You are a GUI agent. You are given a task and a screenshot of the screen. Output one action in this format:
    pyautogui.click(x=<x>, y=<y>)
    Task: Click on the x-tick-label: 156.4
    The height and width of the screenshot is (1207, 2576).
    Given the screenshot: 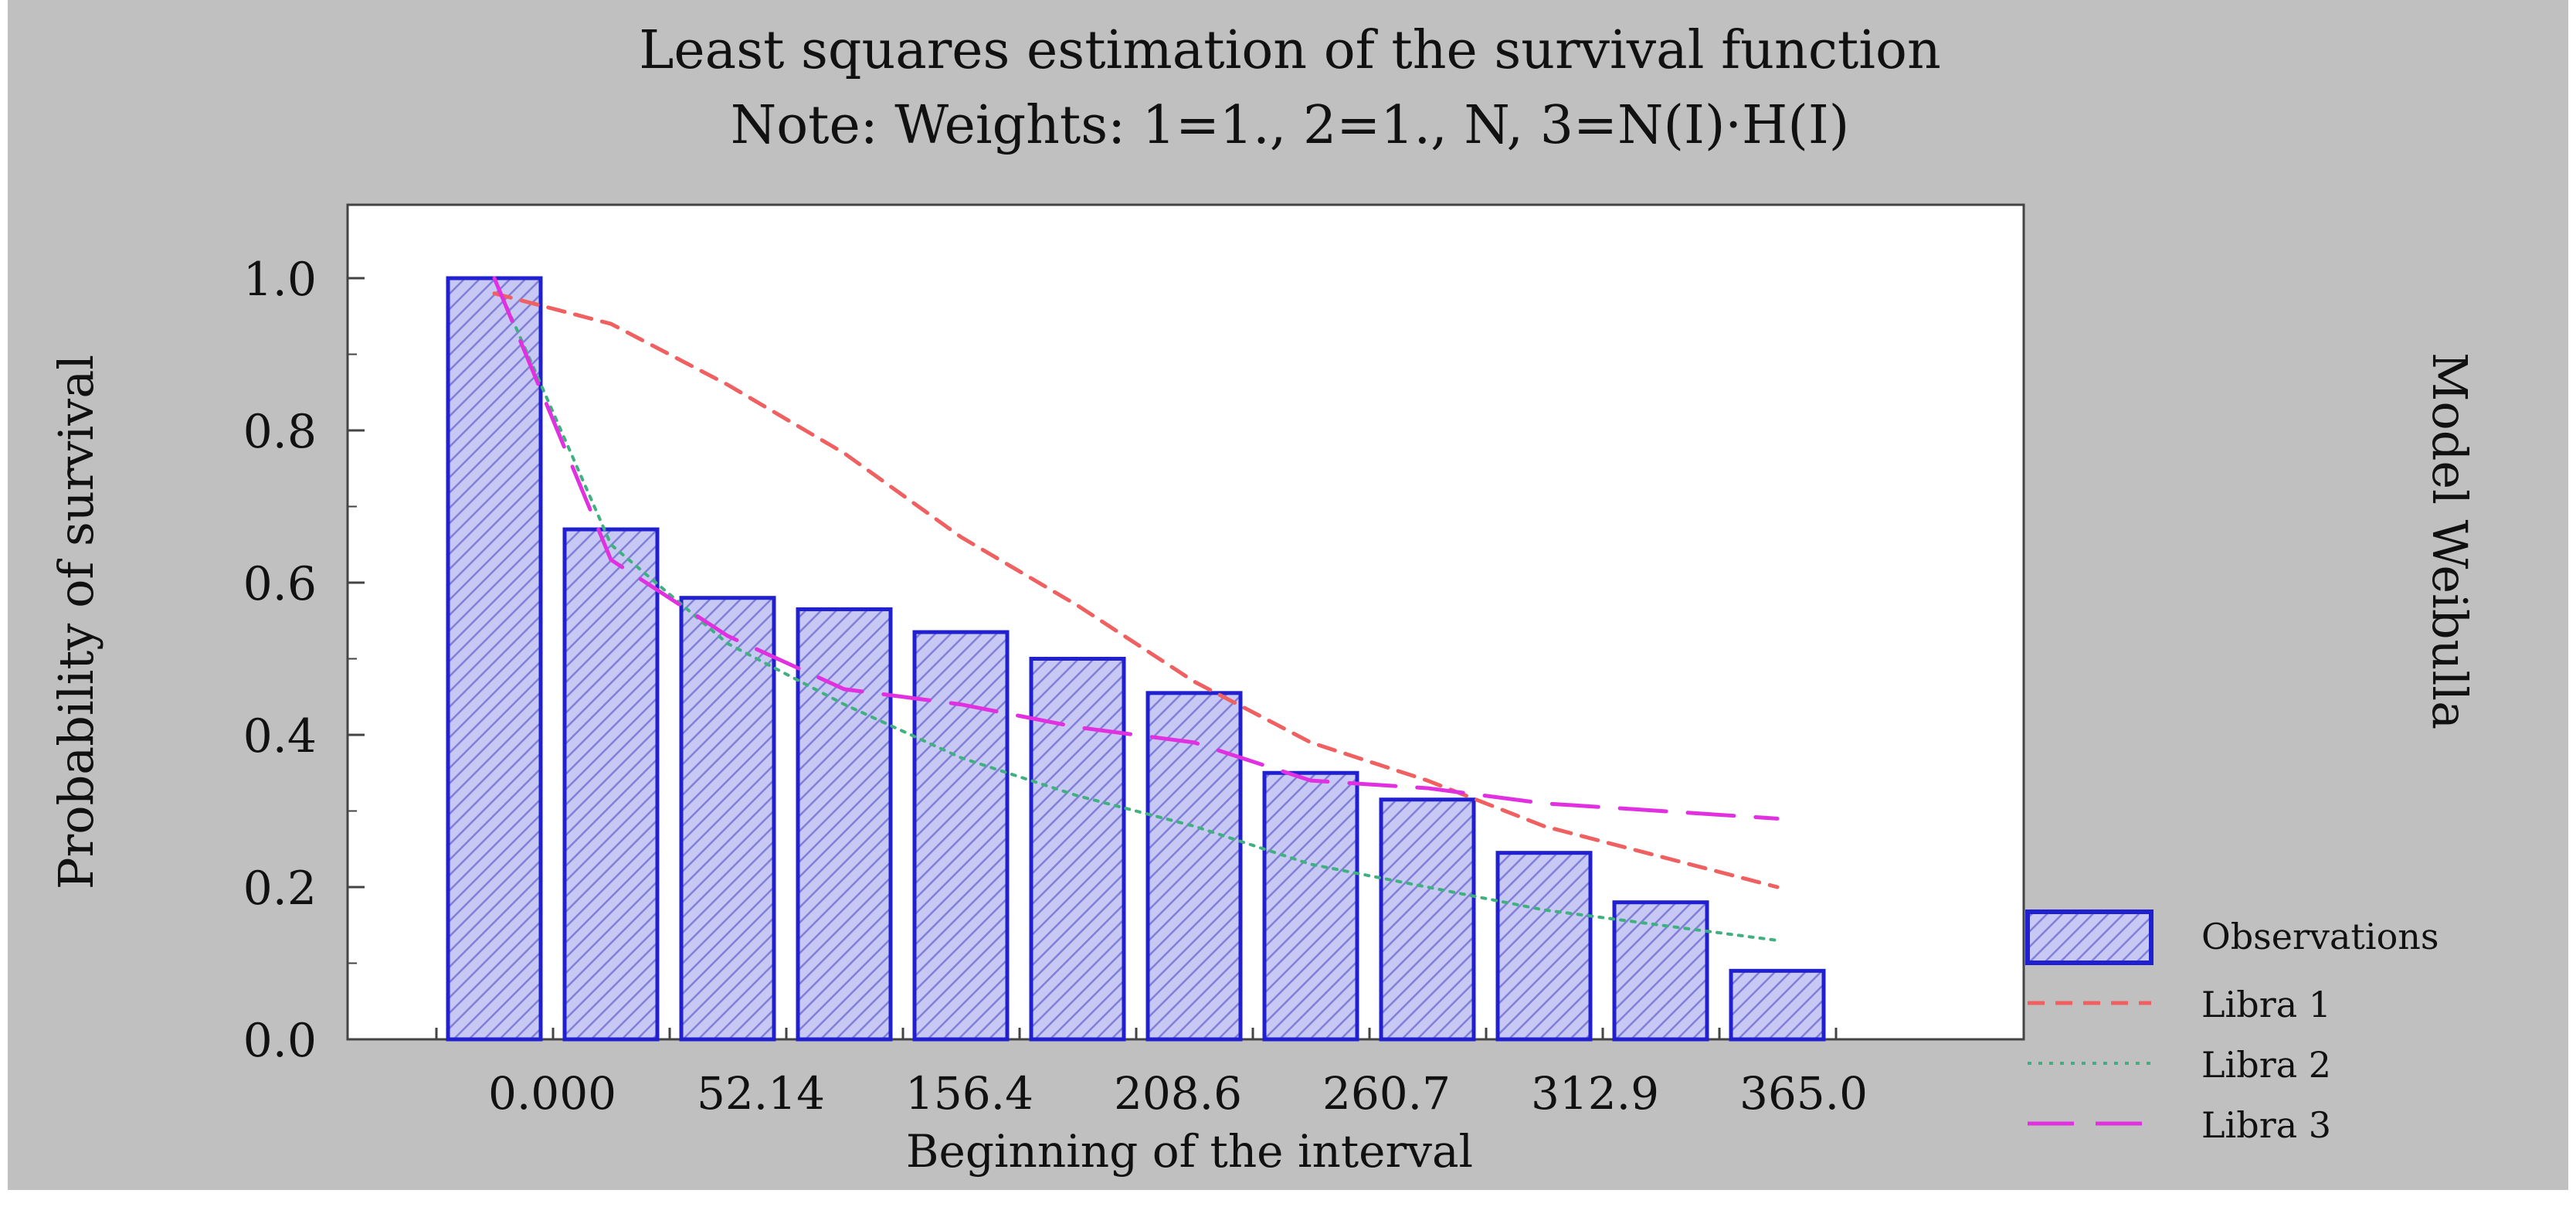 What is the action you would take?
    pyautogui.click(x=969, y=1093)
    